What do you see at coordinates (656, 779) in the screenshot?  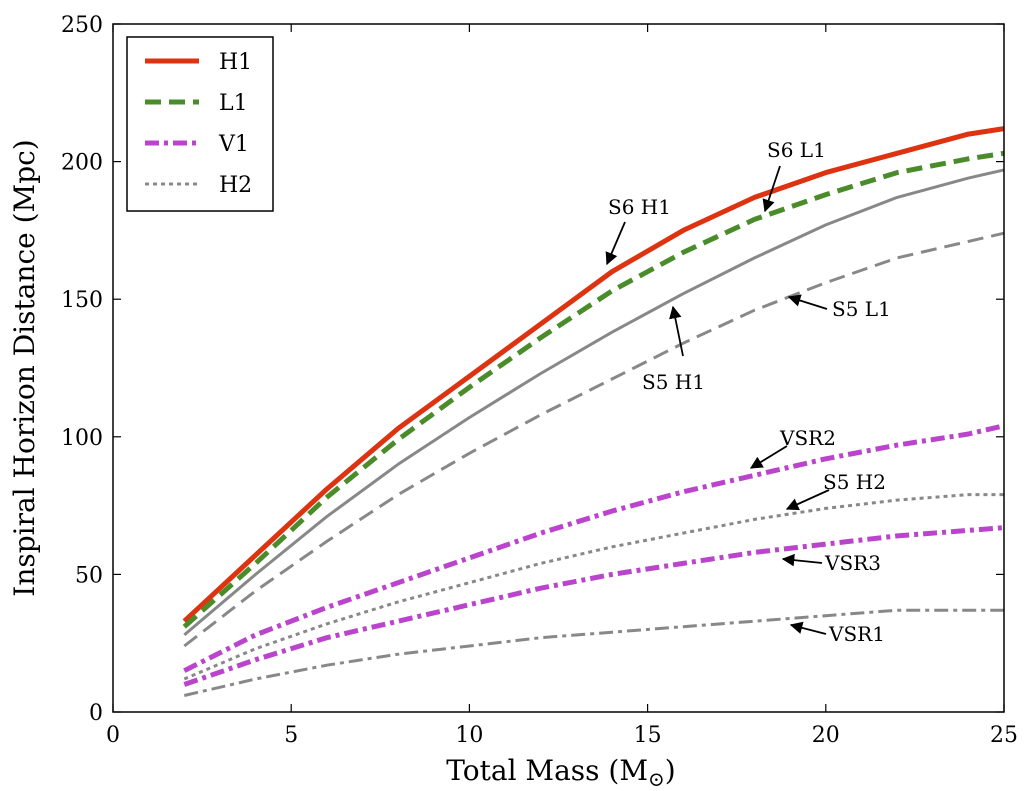 I see `x-axis-title-sub: ⊙` at bounding box center [656, 779].